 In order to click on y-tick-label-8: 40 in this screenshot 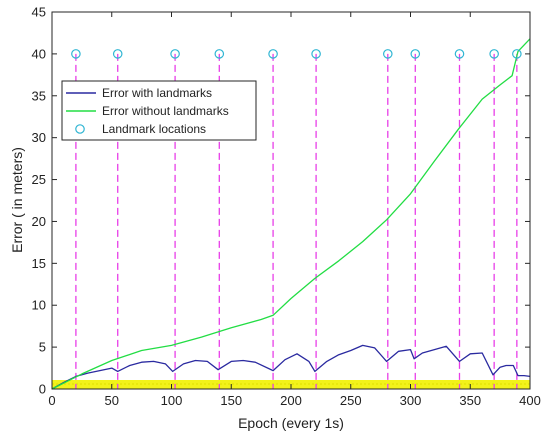, I will do `click(39, 53)`.